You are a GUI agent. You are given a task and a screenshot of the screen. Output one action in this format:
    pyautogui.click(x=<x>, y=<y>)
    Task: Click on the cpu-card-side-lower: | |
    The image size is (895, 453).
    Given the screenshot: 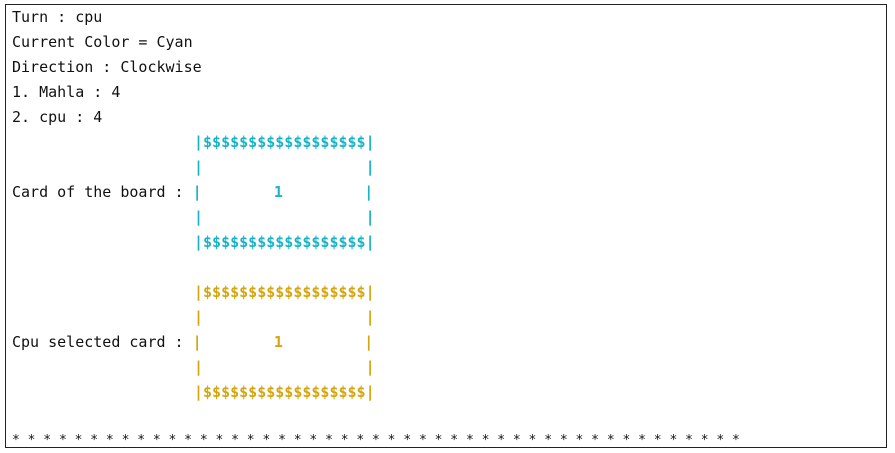 What is the action you would take?
    pyautogui.click(x=284, y=367)
    